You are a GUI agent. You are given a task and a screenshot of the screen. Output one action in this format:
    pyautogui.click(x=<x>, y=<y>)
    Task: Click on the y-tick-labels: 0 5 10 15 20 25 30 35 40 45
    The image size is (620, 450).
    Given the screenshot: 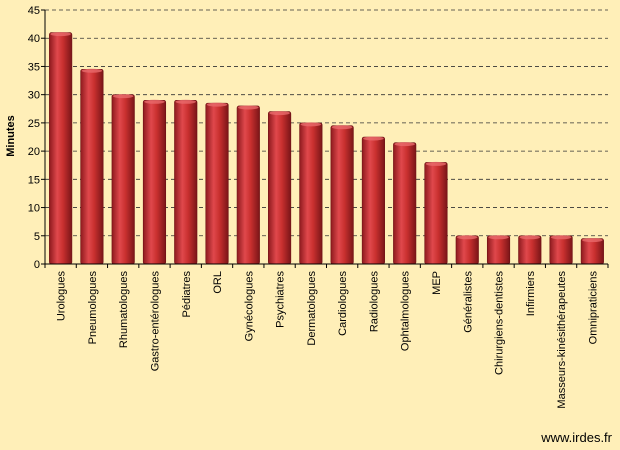 What is the action you would take?
    pyautogui.click(x=34, y=138)
    